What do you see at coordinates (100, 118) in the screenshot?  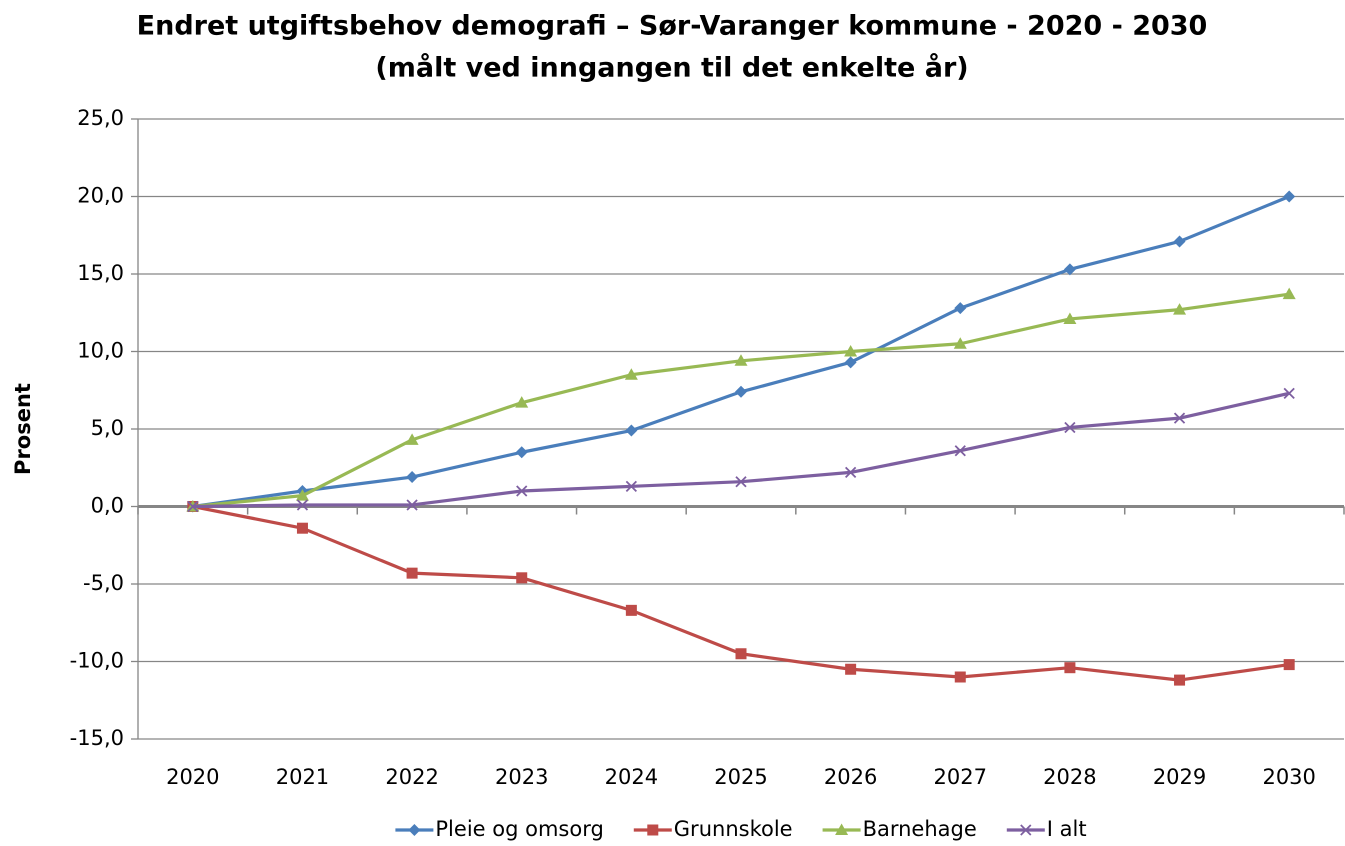 I see `y-tick-label: 25,0` at bounding box center [100, 118].